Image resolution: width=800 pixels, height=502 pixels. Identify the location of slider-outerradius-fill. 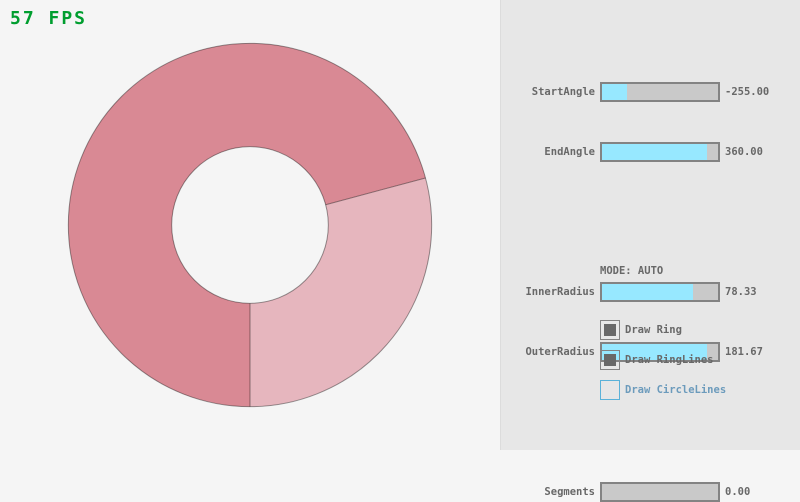
(654, 352).